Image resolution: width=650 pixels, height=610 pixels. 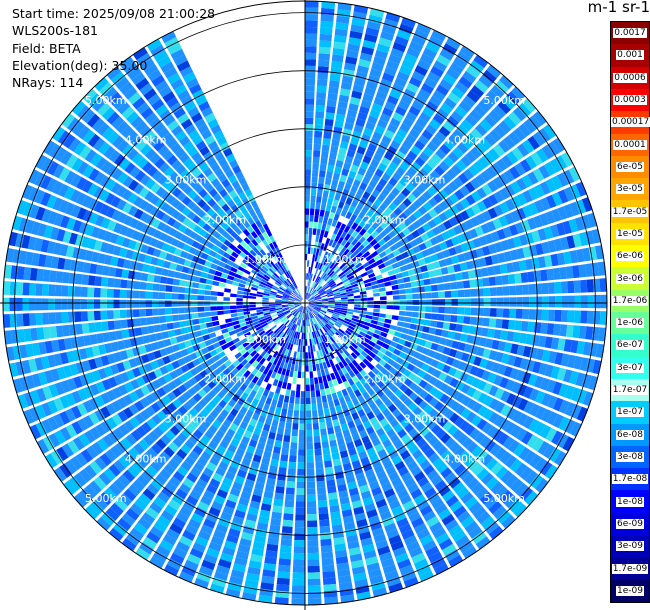 What do you see at coordinates (630, 278) in the screenshot?
I see `colorbar-tick-label: 3e-06` at bounding box center [630, 278].